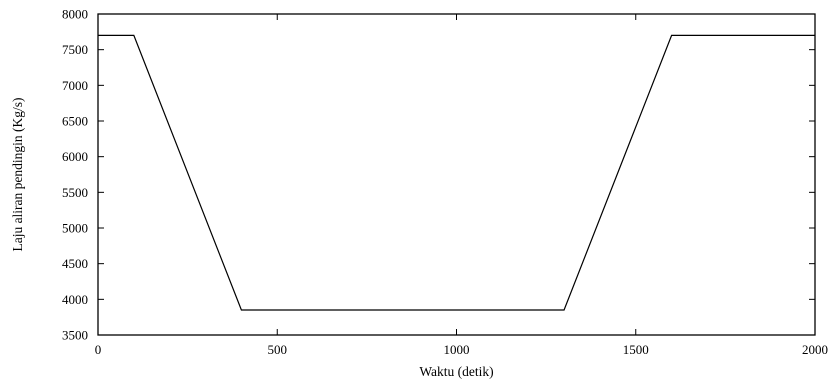  Describe the element at coordinates (75, 49) in the screenshot. I see `y-tick-label: 7500` at that location.